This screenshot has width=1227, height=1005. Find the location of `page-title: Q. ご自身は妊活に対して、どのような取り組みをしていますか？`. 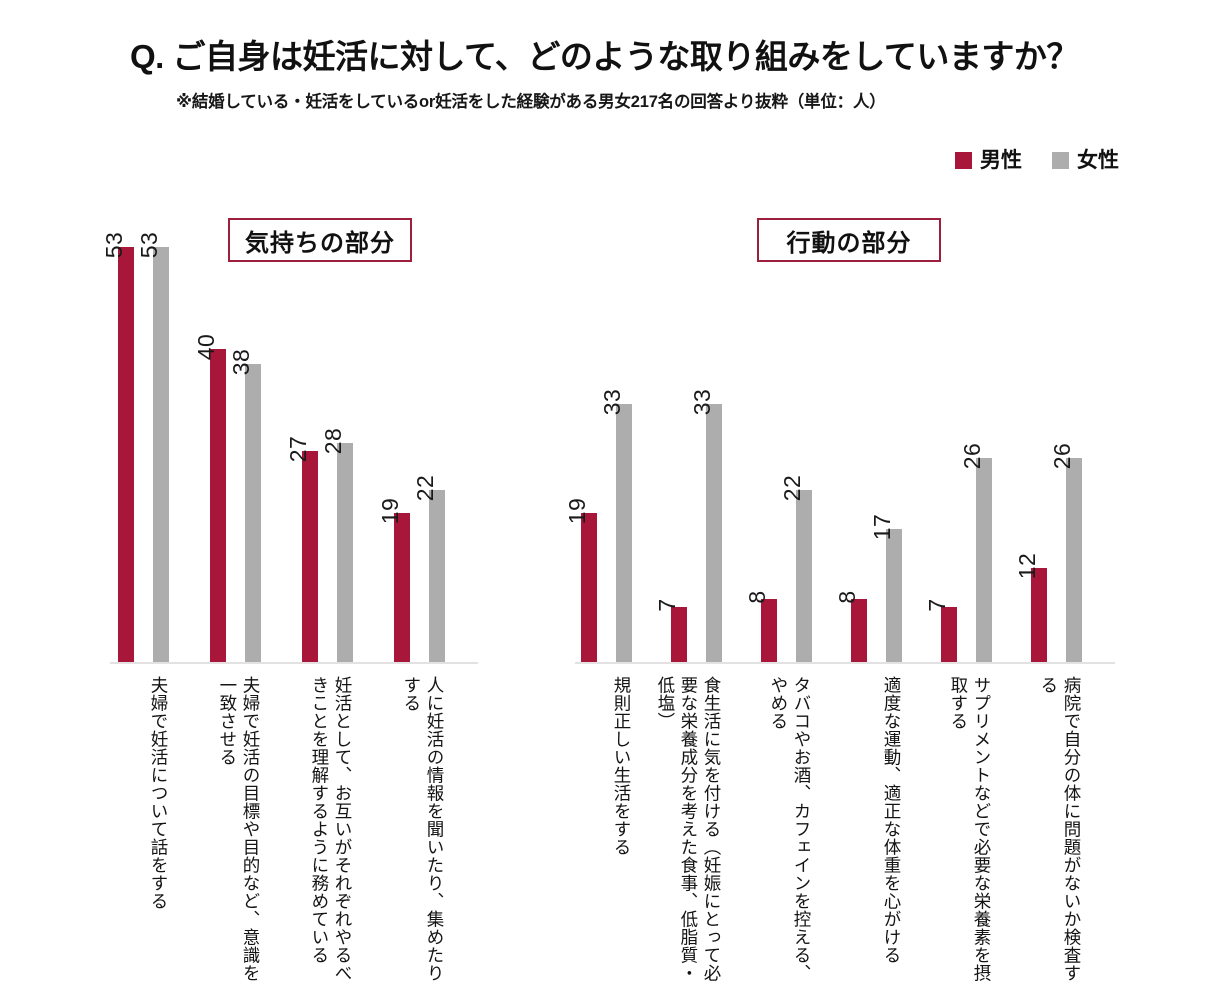

page-title: Q. ご自身は妊活に対して、どのような取り組みをしていますか？ is located at coordinates (604, 56).